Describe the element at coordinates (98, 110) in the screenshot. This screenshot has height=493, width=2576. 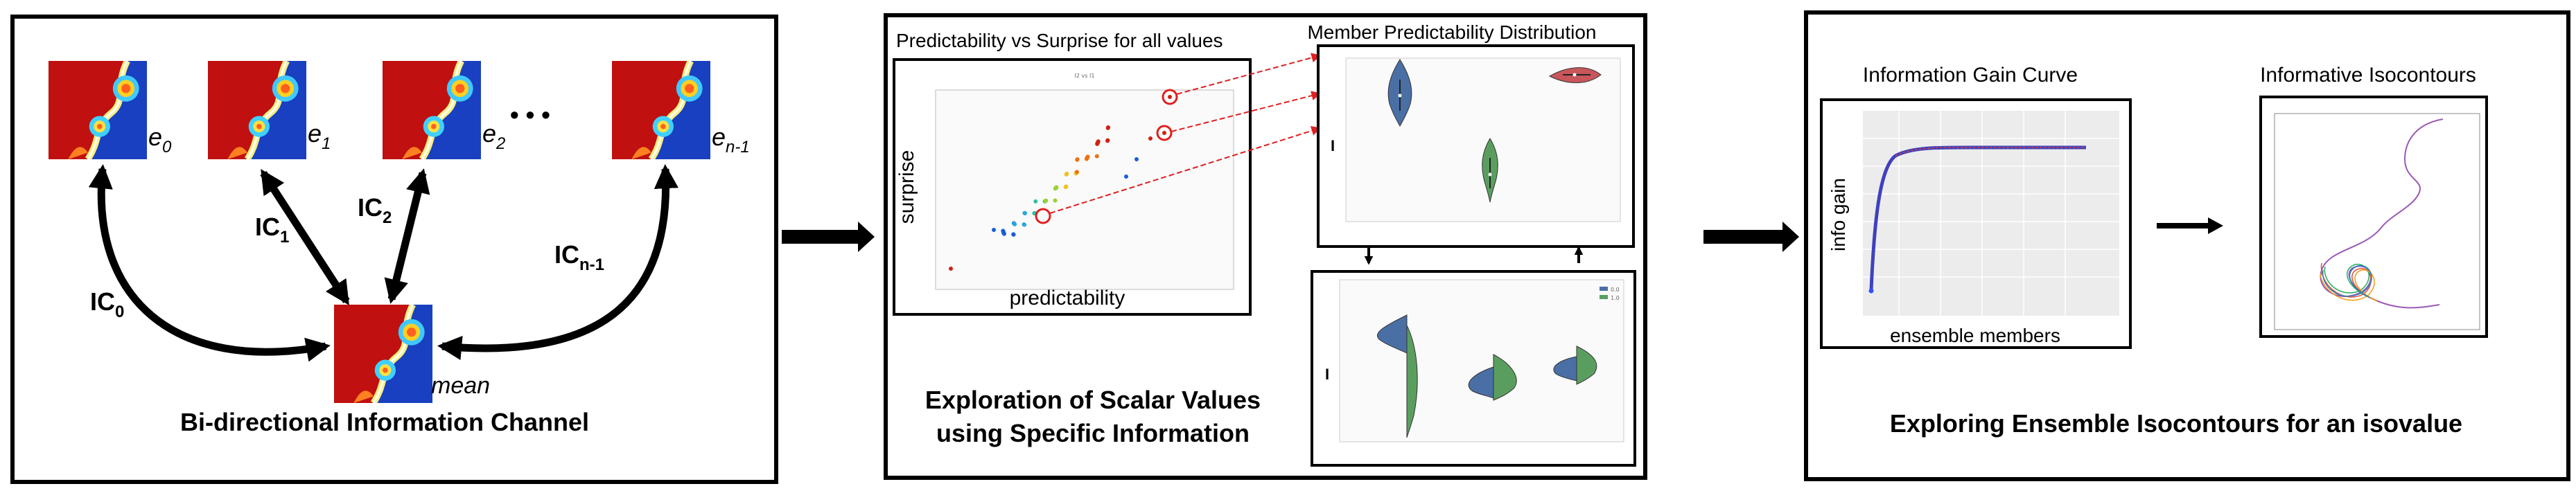
I see `member-heatmap-e0` at that location.